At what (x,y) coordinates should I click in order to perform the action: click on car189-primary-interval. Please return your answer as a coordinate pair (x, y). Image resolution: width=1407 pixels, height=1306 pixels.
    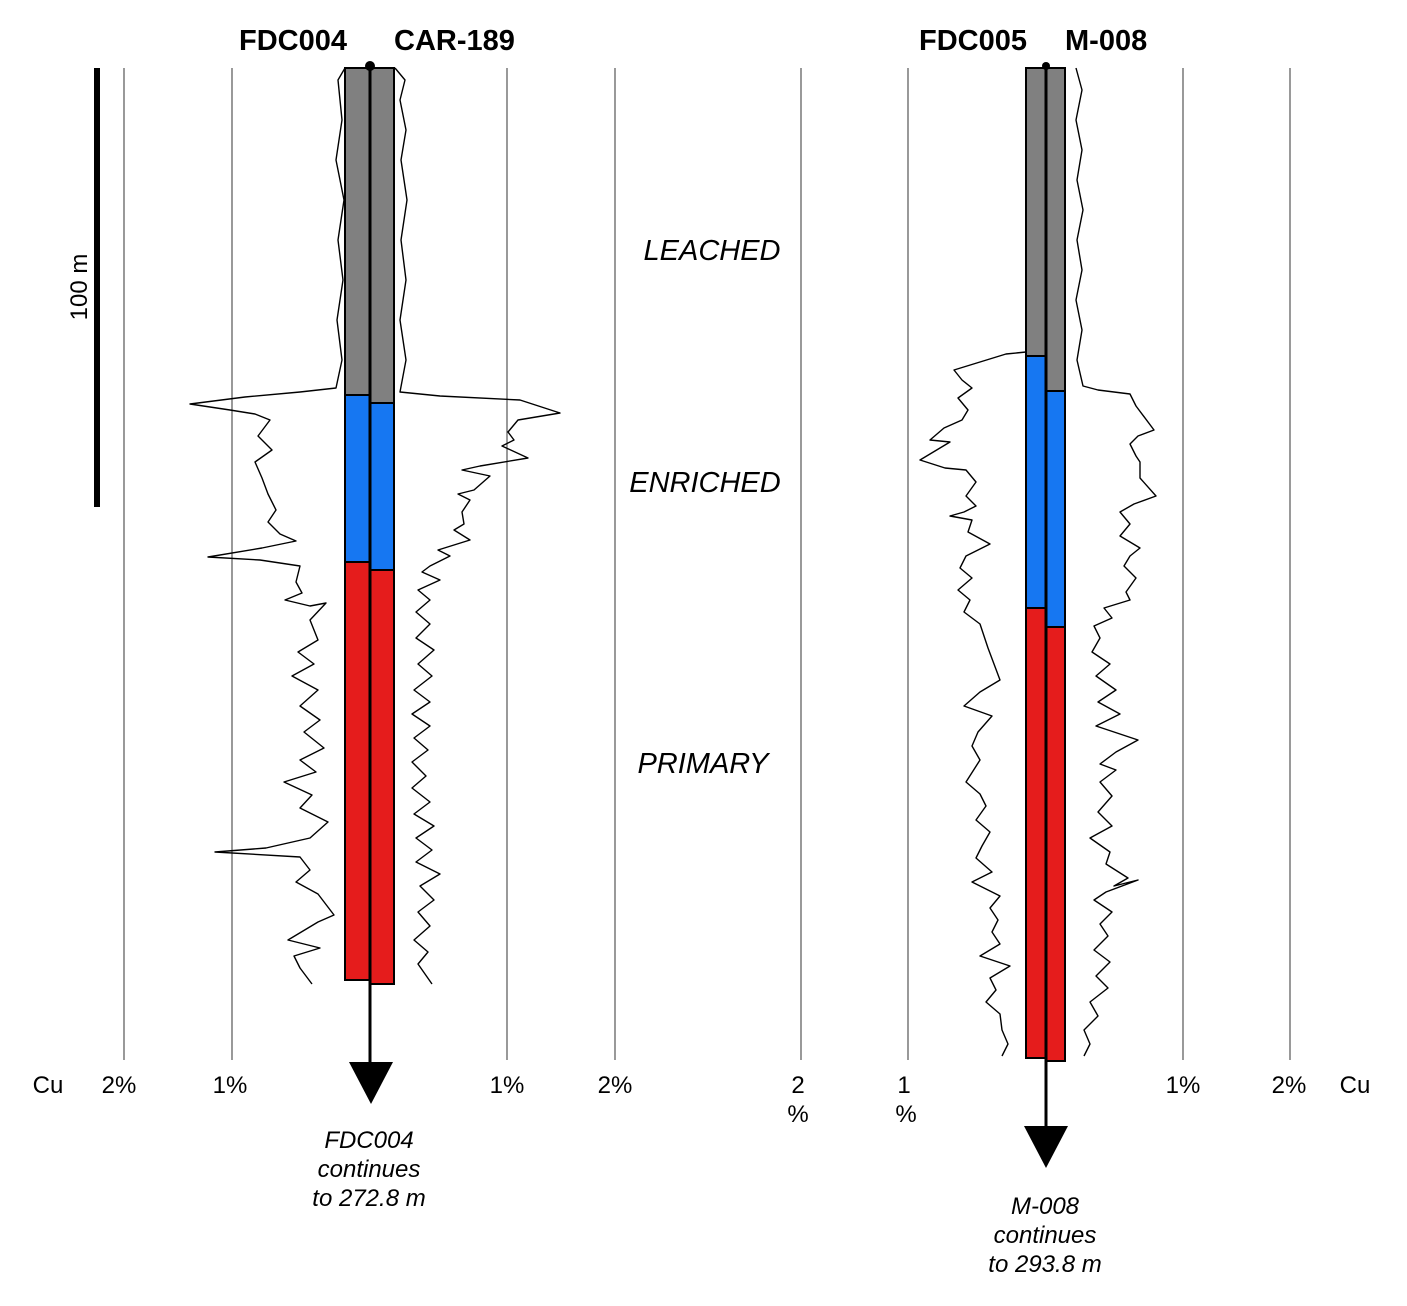
    Looking at the image, I should click on (382, 777).